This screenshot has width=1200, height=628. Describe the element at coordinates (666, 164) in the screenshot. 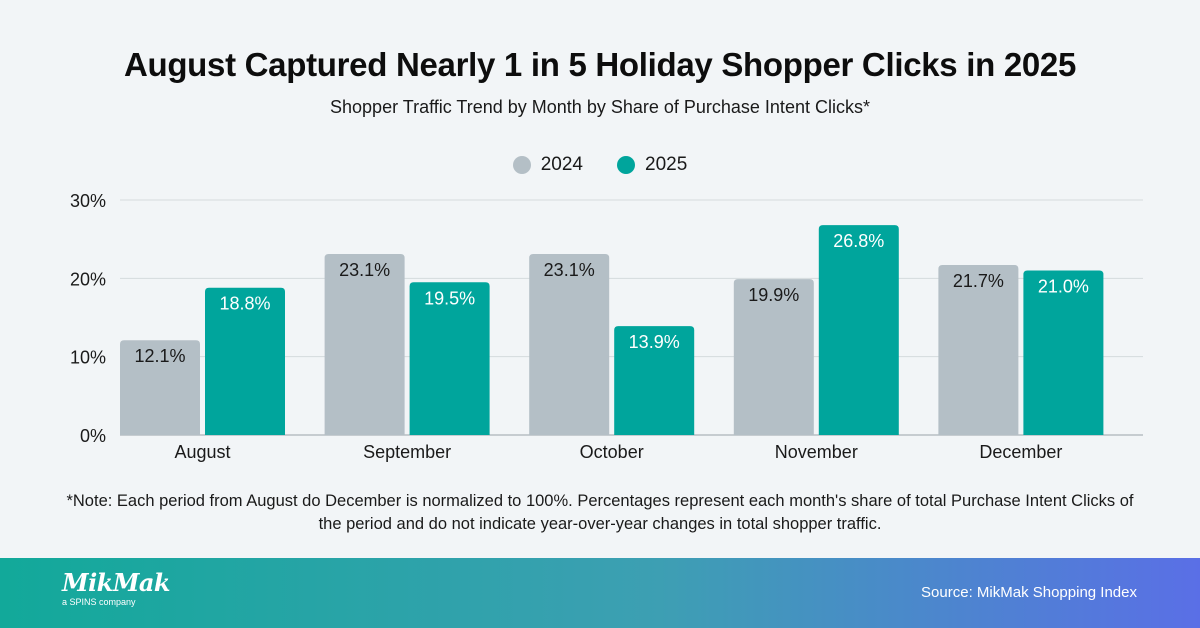

I see `legend-label-2025: 2025` at that location.